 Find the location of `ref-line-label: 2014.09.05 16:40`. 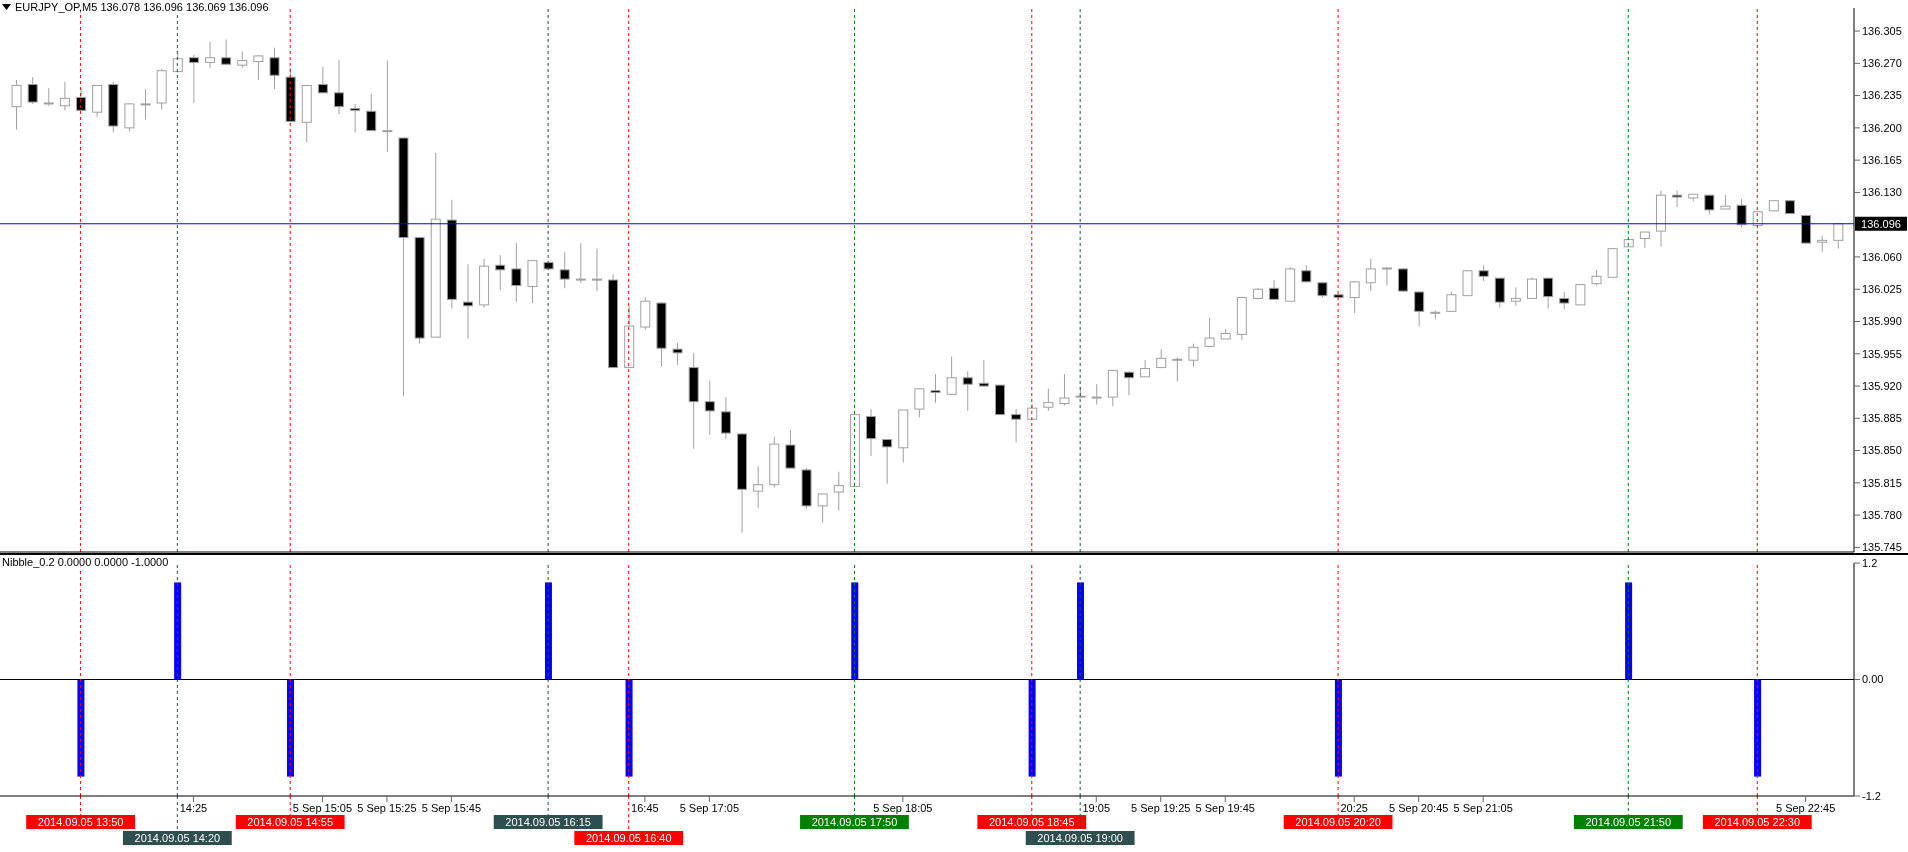

ref-line-label: 2014.09.05 16:40 is located at coordinates (628, 838).